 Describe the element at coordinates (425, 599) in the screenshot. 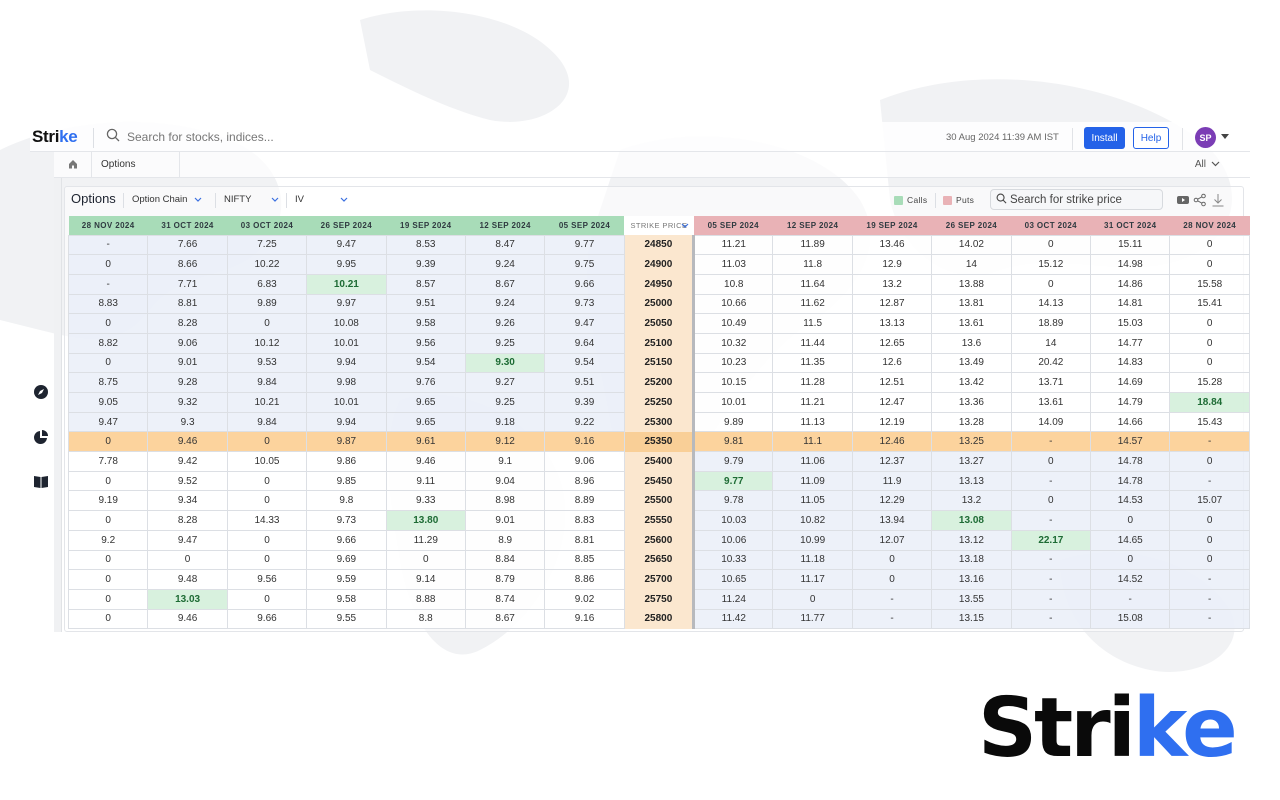

I see `call-iv-cell: 8.88` at that location.